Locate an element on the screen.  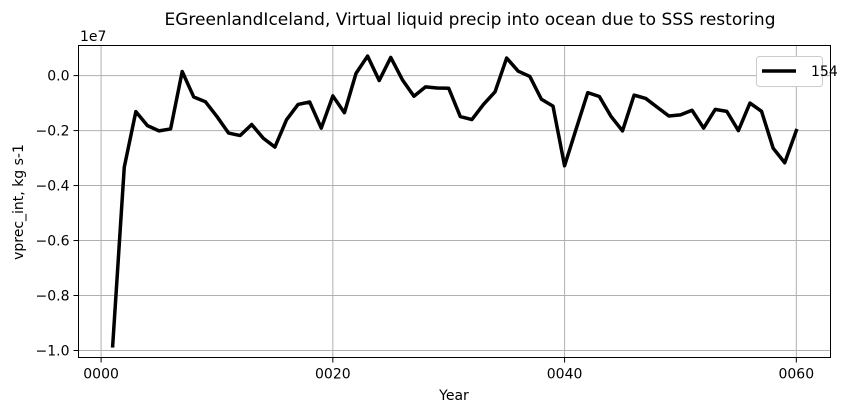
legend-label: 154 is located at coordinates (824, 72).